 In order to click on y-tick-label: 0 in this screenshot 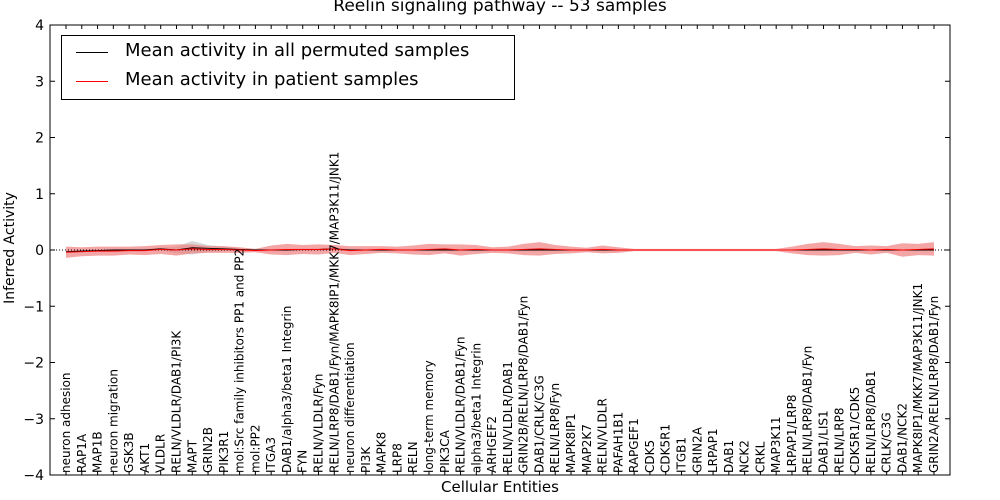, I will do `click(39, 251)`.